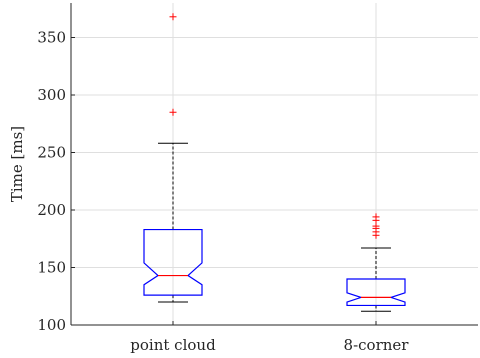  Describe the element at coordinates (17, 164) in the screenshot. I see `y-axis-label: Time [ms]` at that location.